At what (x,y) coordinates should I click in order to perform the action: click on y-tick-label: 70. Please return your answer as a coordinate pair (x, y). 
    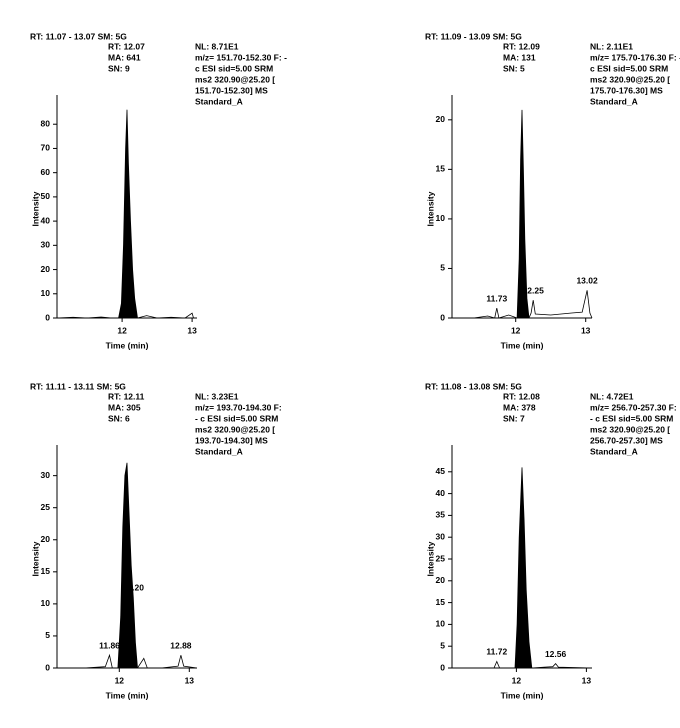
    Looking at the image, I should click on (46, 148).